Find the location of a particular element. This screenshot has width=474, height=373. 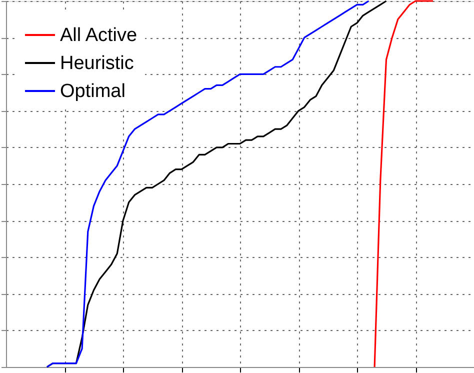

legend-label: All Active is located at coordinates (99, 35).